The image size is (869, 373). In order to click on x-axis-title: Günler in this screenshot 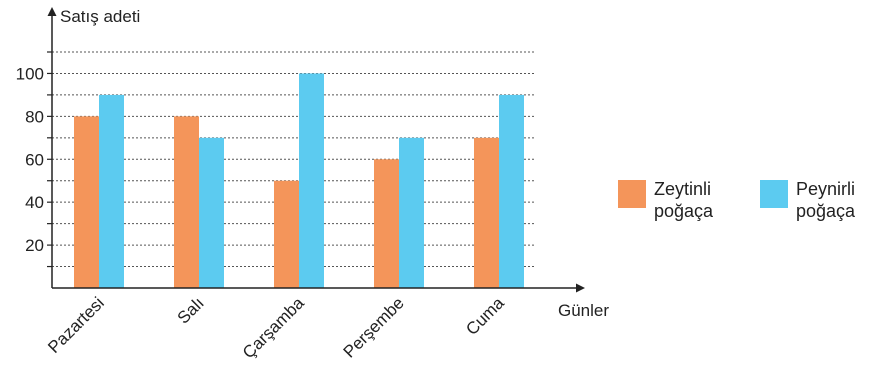, I will do `click(583, 310)`.